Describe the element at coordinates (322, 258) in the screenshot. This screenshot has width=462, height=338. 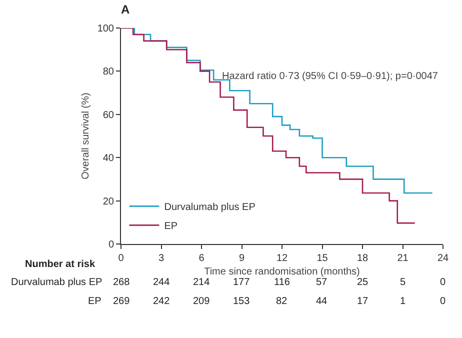
I see `x-tick-label: 15` at that location.